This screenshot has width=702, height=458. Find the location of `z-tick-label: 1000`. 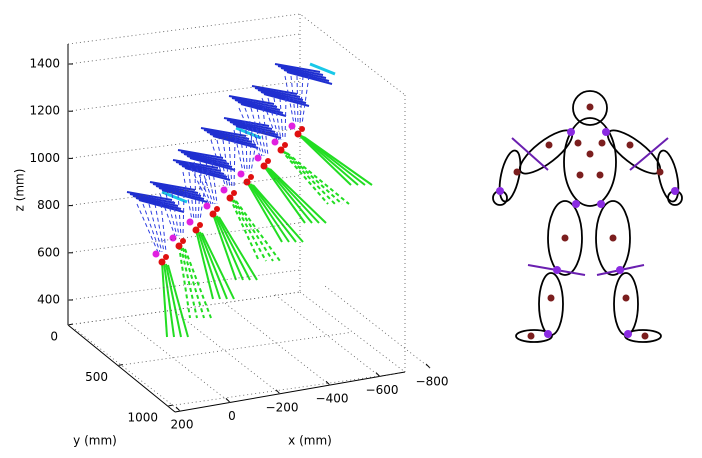

z-tick-label: 1000 is located at coordinates (44, 158).